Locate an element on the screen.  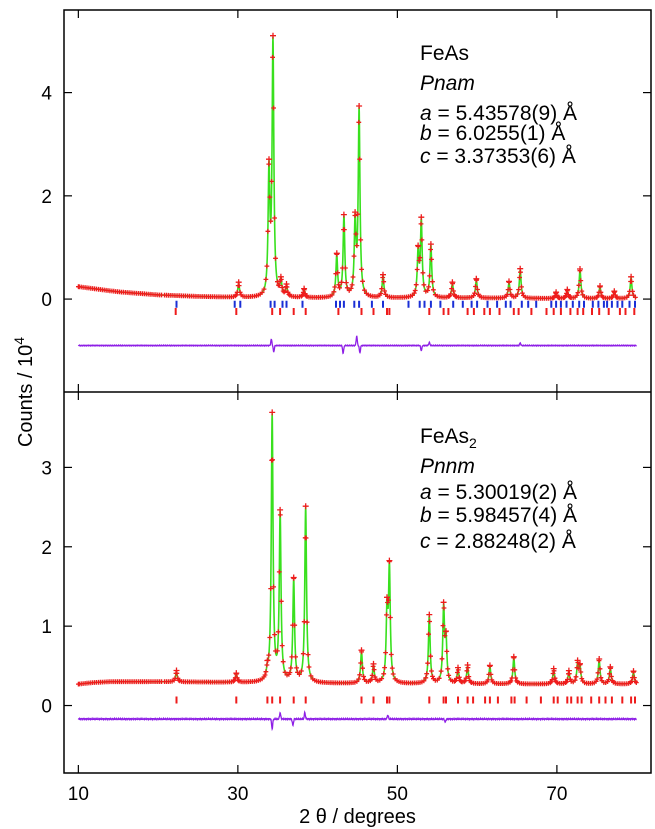
bottom-y-tick-label: 0 is located at coordinates (46, 707).